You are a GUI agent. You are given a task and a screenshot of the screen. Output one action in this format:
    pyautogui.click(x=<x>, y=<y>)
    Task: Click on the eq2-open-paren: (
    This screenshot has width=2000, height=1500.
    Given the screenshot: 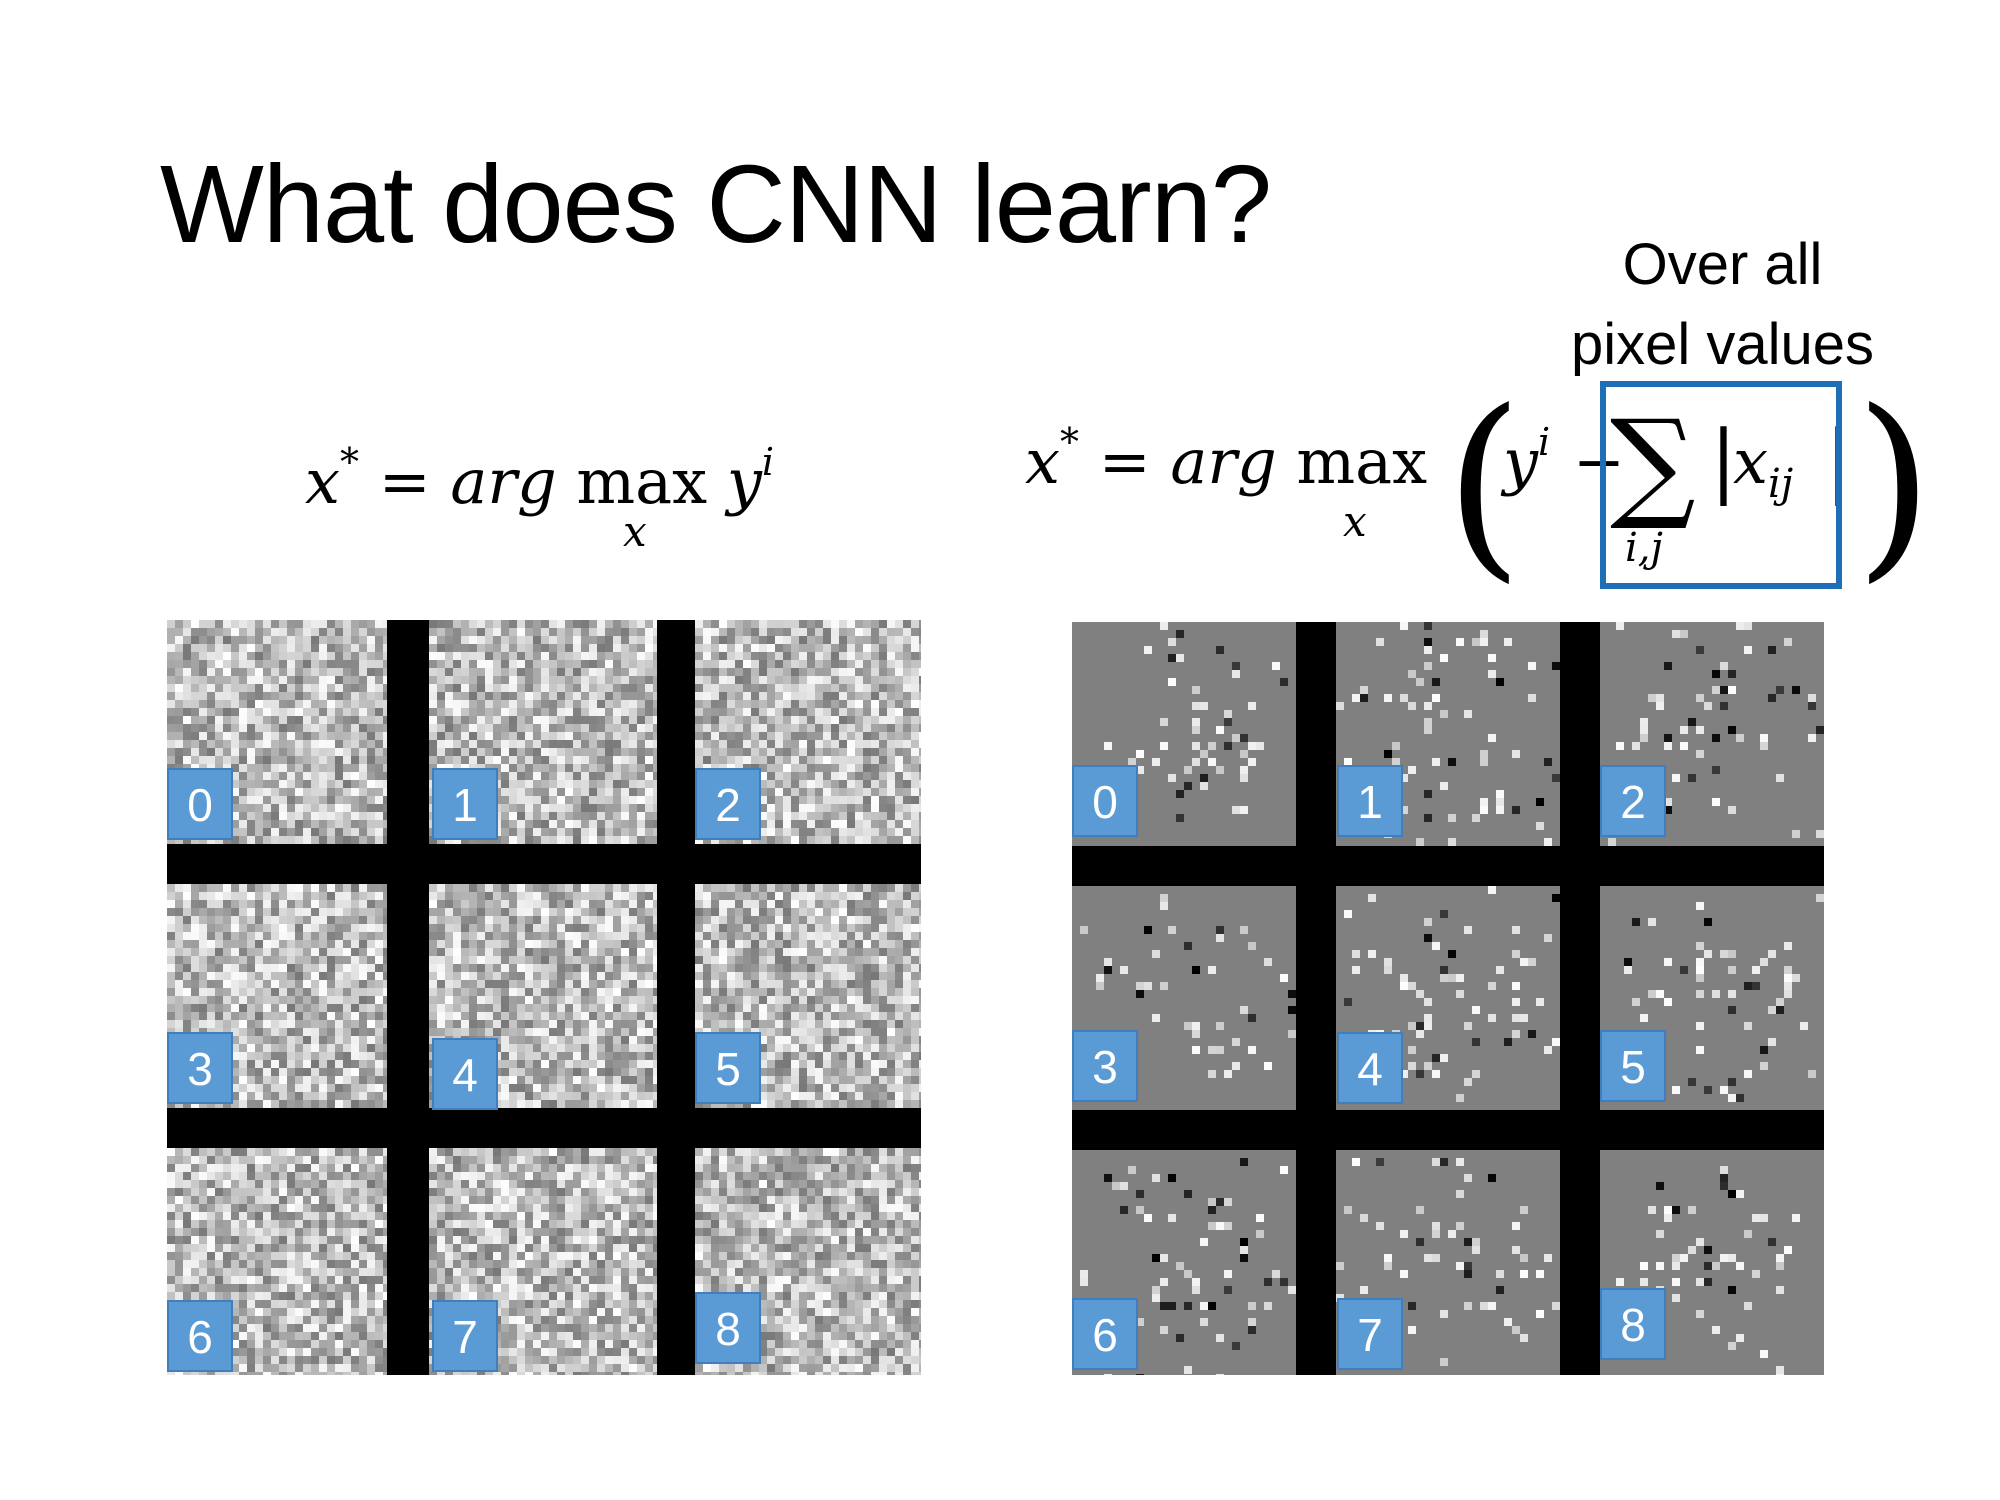 What is the action you would take?
    pyautogui.click(x=1484, y=484)
    